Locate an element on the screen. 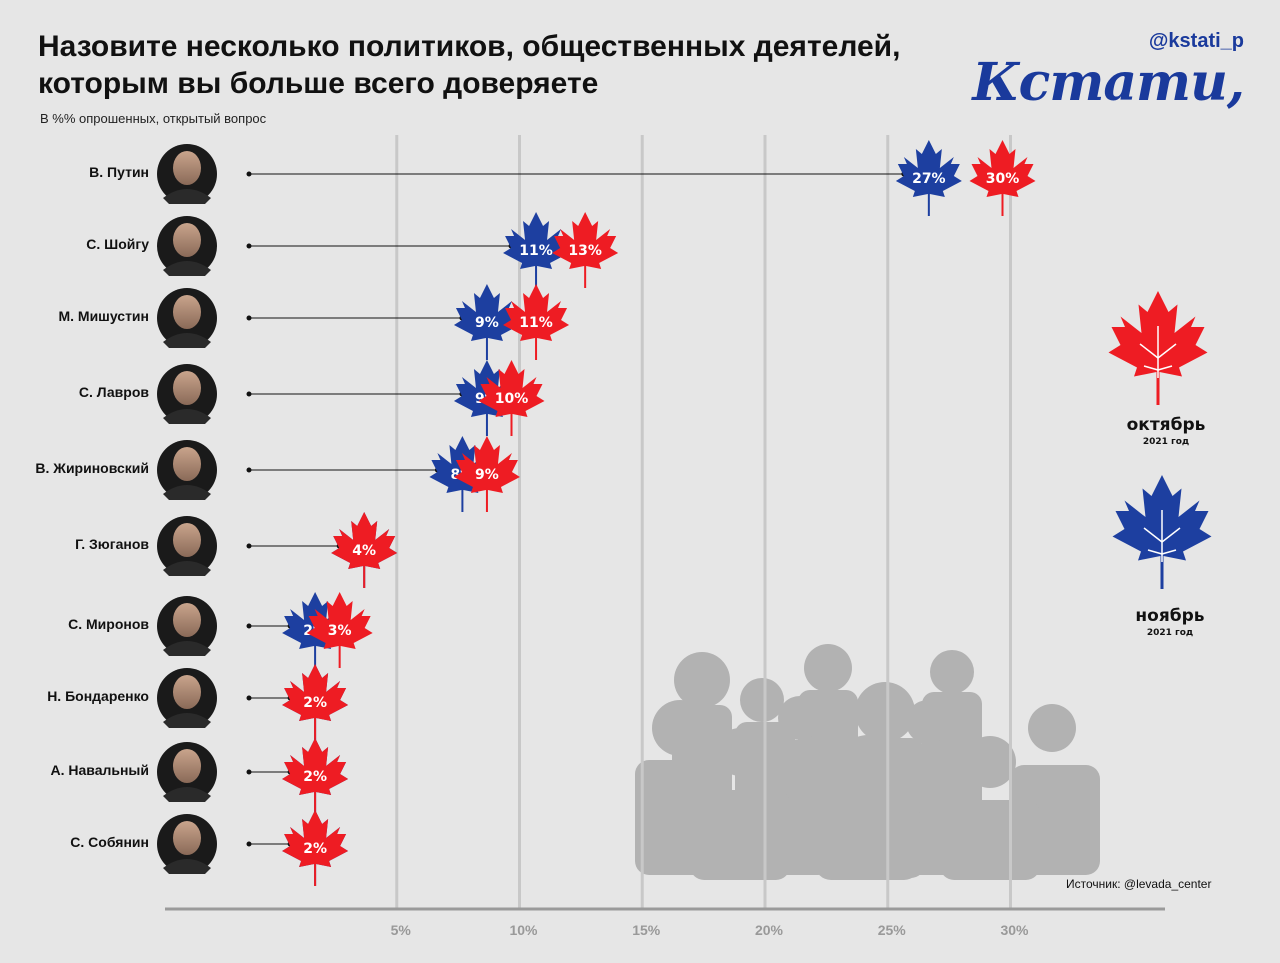 This screenshot has width=1280, height=963. maple-leaf-icon: 30% is located at coordinates (1002, 178).